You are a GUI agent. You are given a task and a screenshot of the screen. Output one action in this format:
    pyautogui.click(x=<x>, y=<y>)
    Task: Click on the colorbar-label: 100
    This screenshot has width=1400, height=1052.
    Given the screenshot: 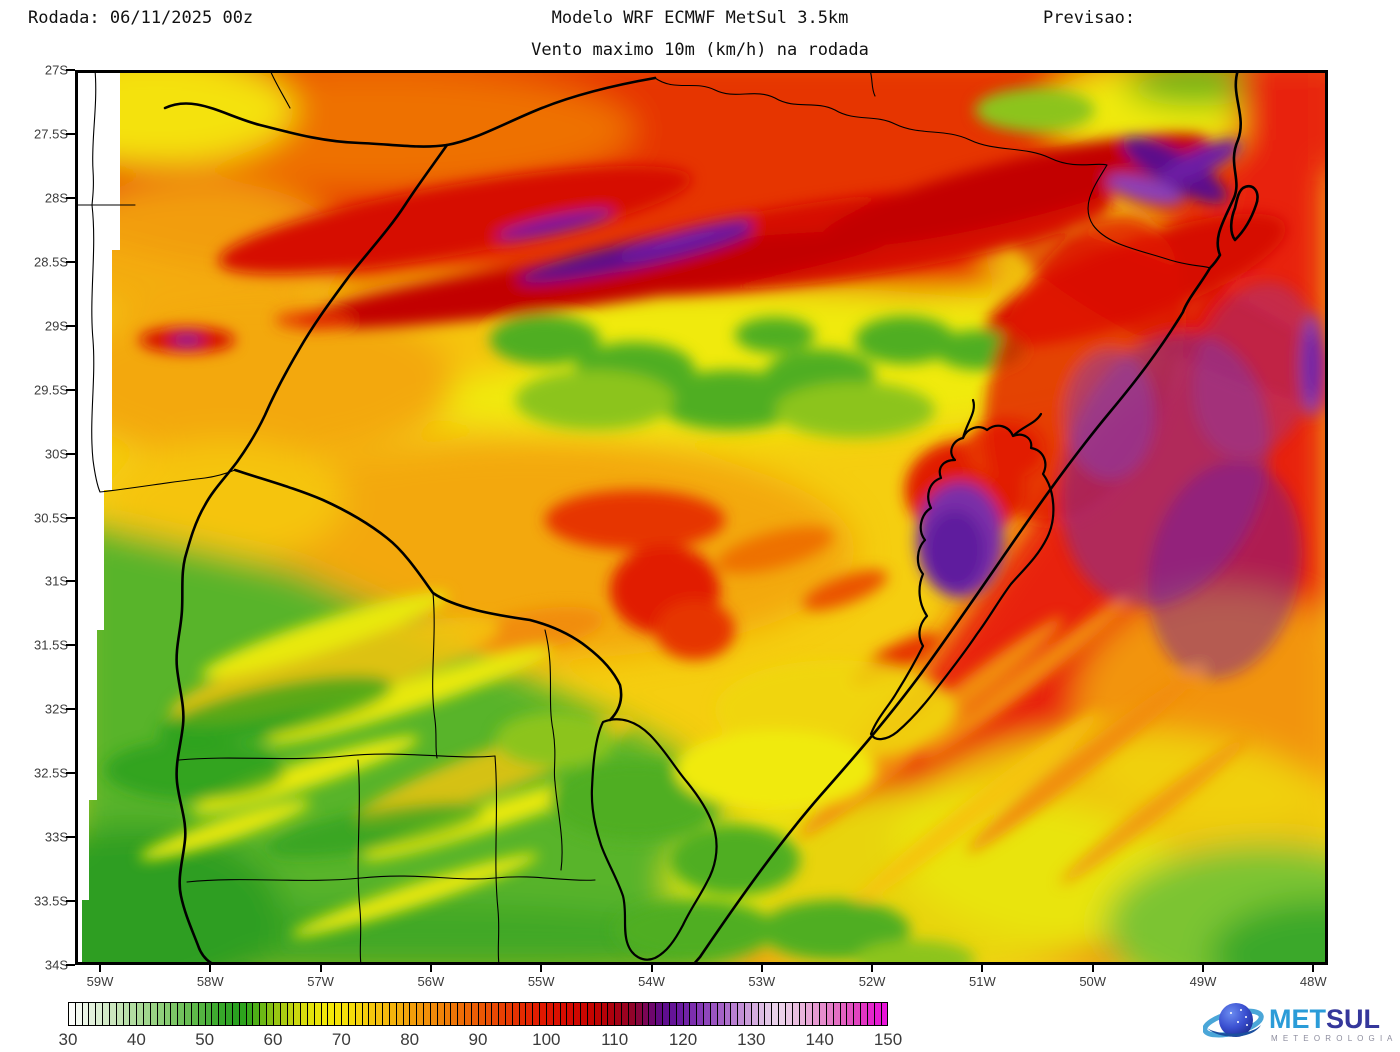 What is the action you would take?
    pyautogui.click(x=546, y=1039)
    